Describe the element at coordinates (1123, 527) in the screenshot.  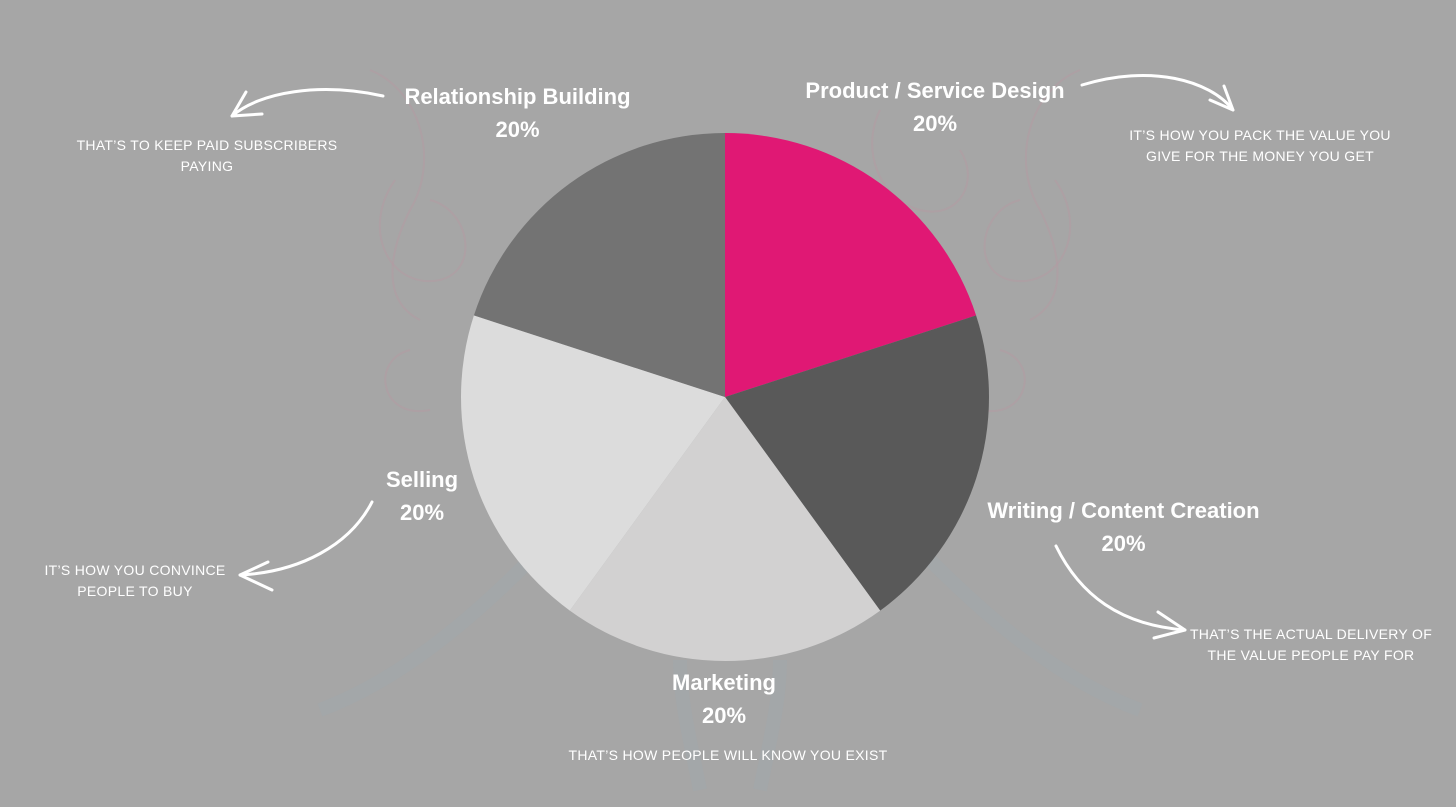
I see `label-writing-content-creation: Writing / Content Creation 20%` at that location.